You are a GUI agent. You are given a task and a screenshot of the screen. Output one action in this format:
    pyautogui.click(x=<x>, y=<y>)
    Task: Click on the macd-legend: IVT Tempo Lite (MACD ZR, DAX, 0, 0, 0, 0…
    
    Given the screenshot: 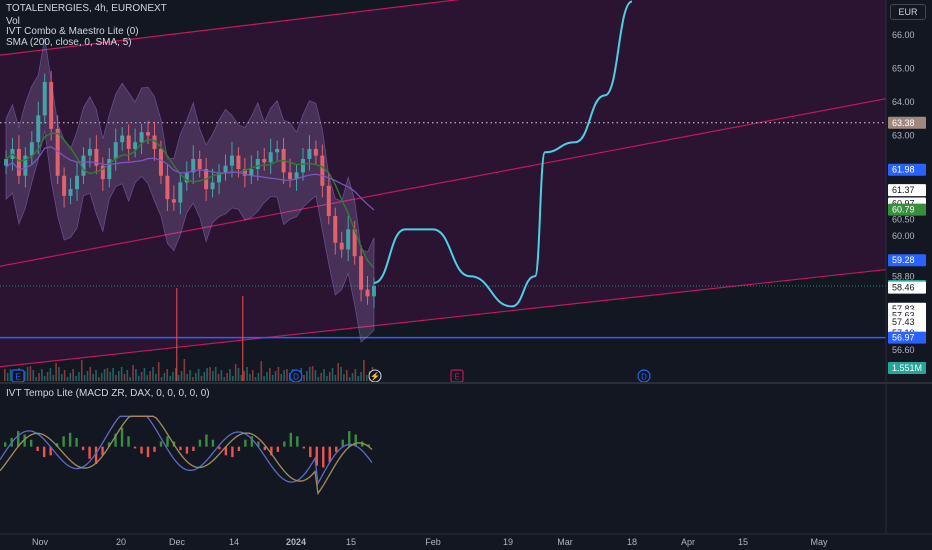 What is the action you would take?
    pyautogui.click(x=108, y=393)
    